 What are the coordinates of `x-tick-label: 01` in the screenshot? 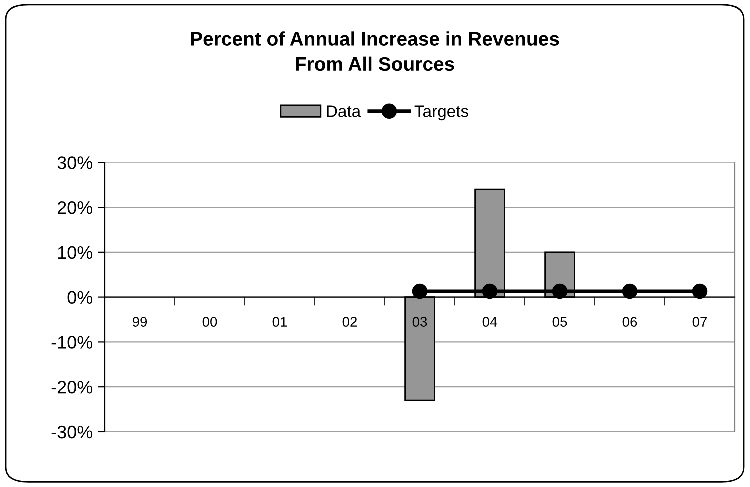 It's located at (280, 322).